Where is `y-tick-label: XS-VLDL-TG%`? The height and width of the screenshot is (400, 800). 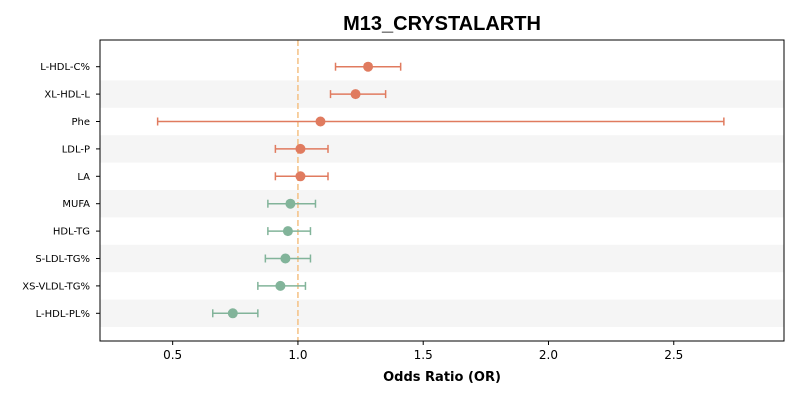
y-tick-label: XS-VLDL-TG% is located at coordinates (56, 286).